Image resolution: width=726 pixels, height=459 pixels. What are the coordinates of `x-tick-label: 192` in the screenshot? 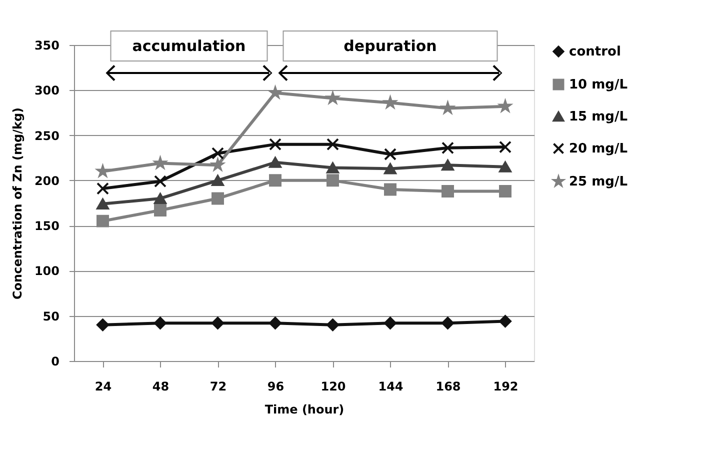 It's located at (505, 387).